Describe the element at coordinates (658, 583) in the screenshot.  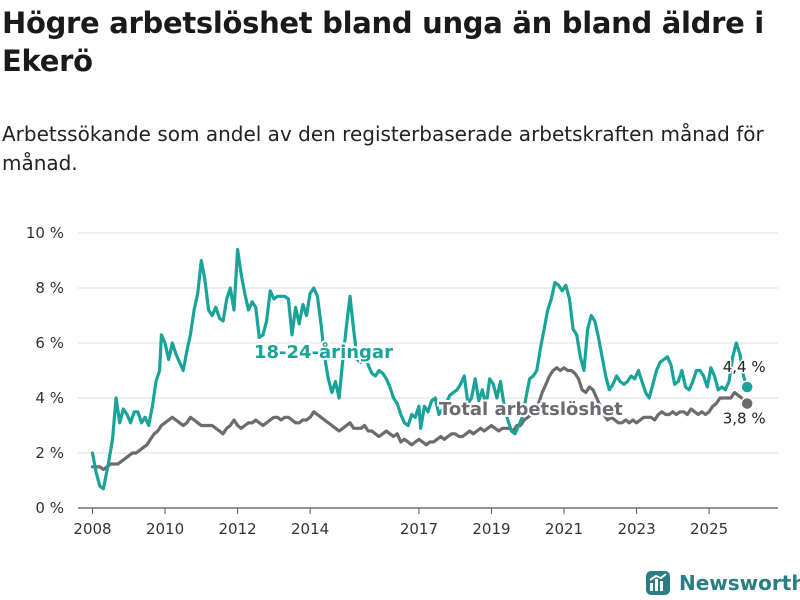
I see `newsworthy-logo-icon` at that location.